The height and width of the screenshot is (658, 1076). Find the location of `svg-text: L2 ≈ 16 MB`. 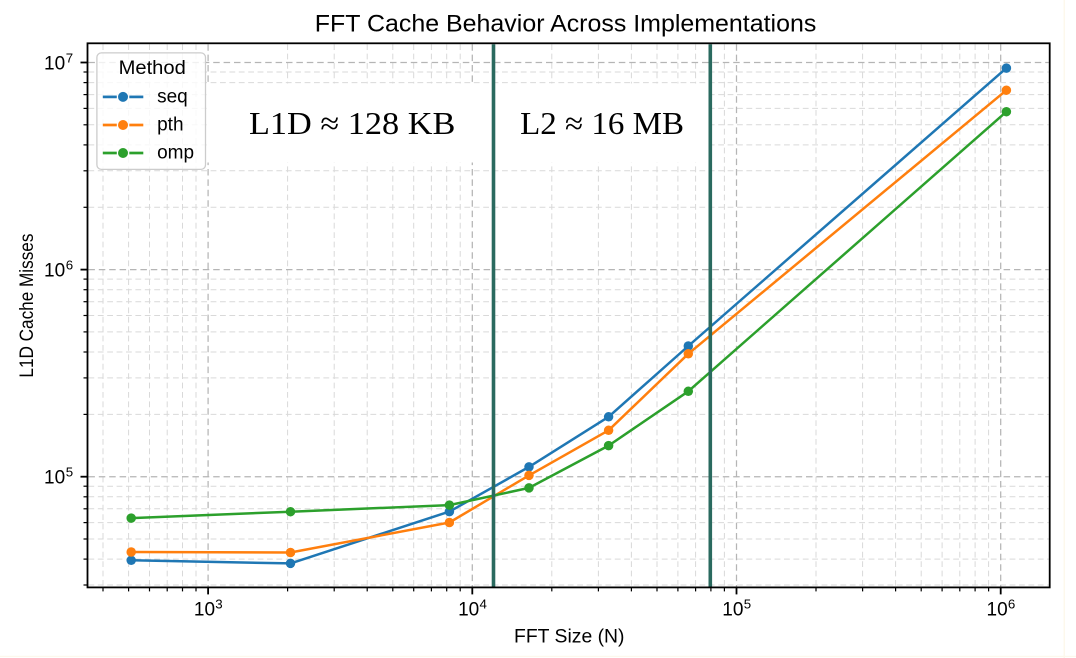

svg-text: L2 ≈ 16 MB is located at coordinates (602, 123).